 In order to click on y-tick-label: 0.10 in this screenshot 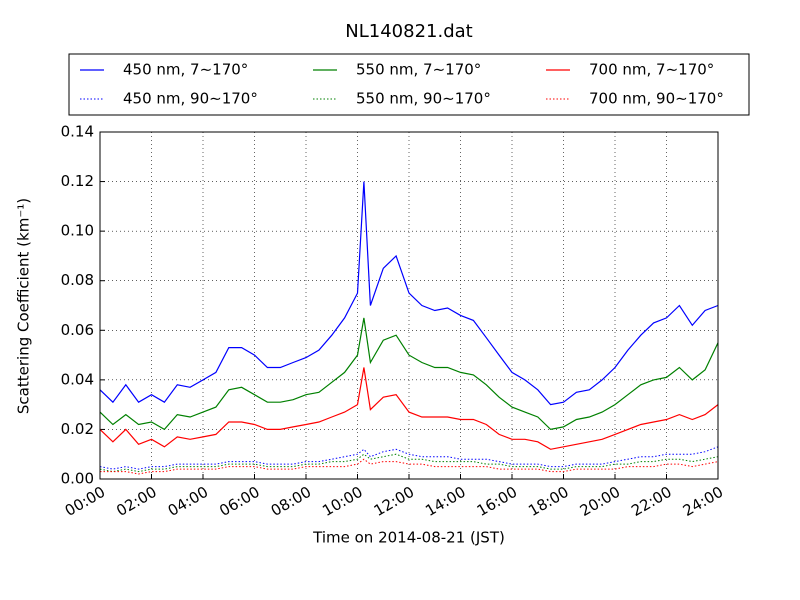, I will do `click(77, 231)`.